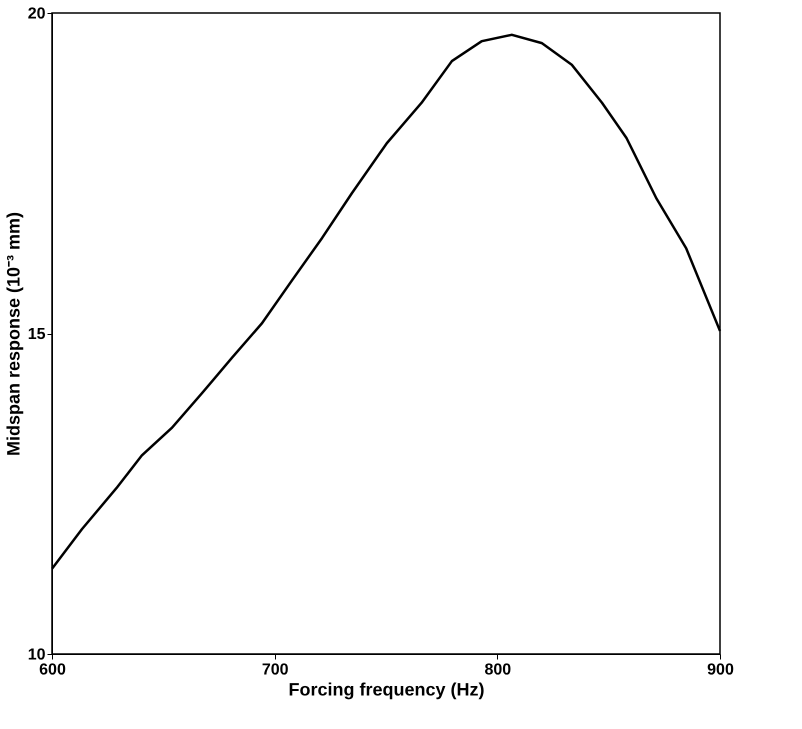 This screenshot has height=729, width=802. I want to click on y-tick-label: 15, so click(37, 334).